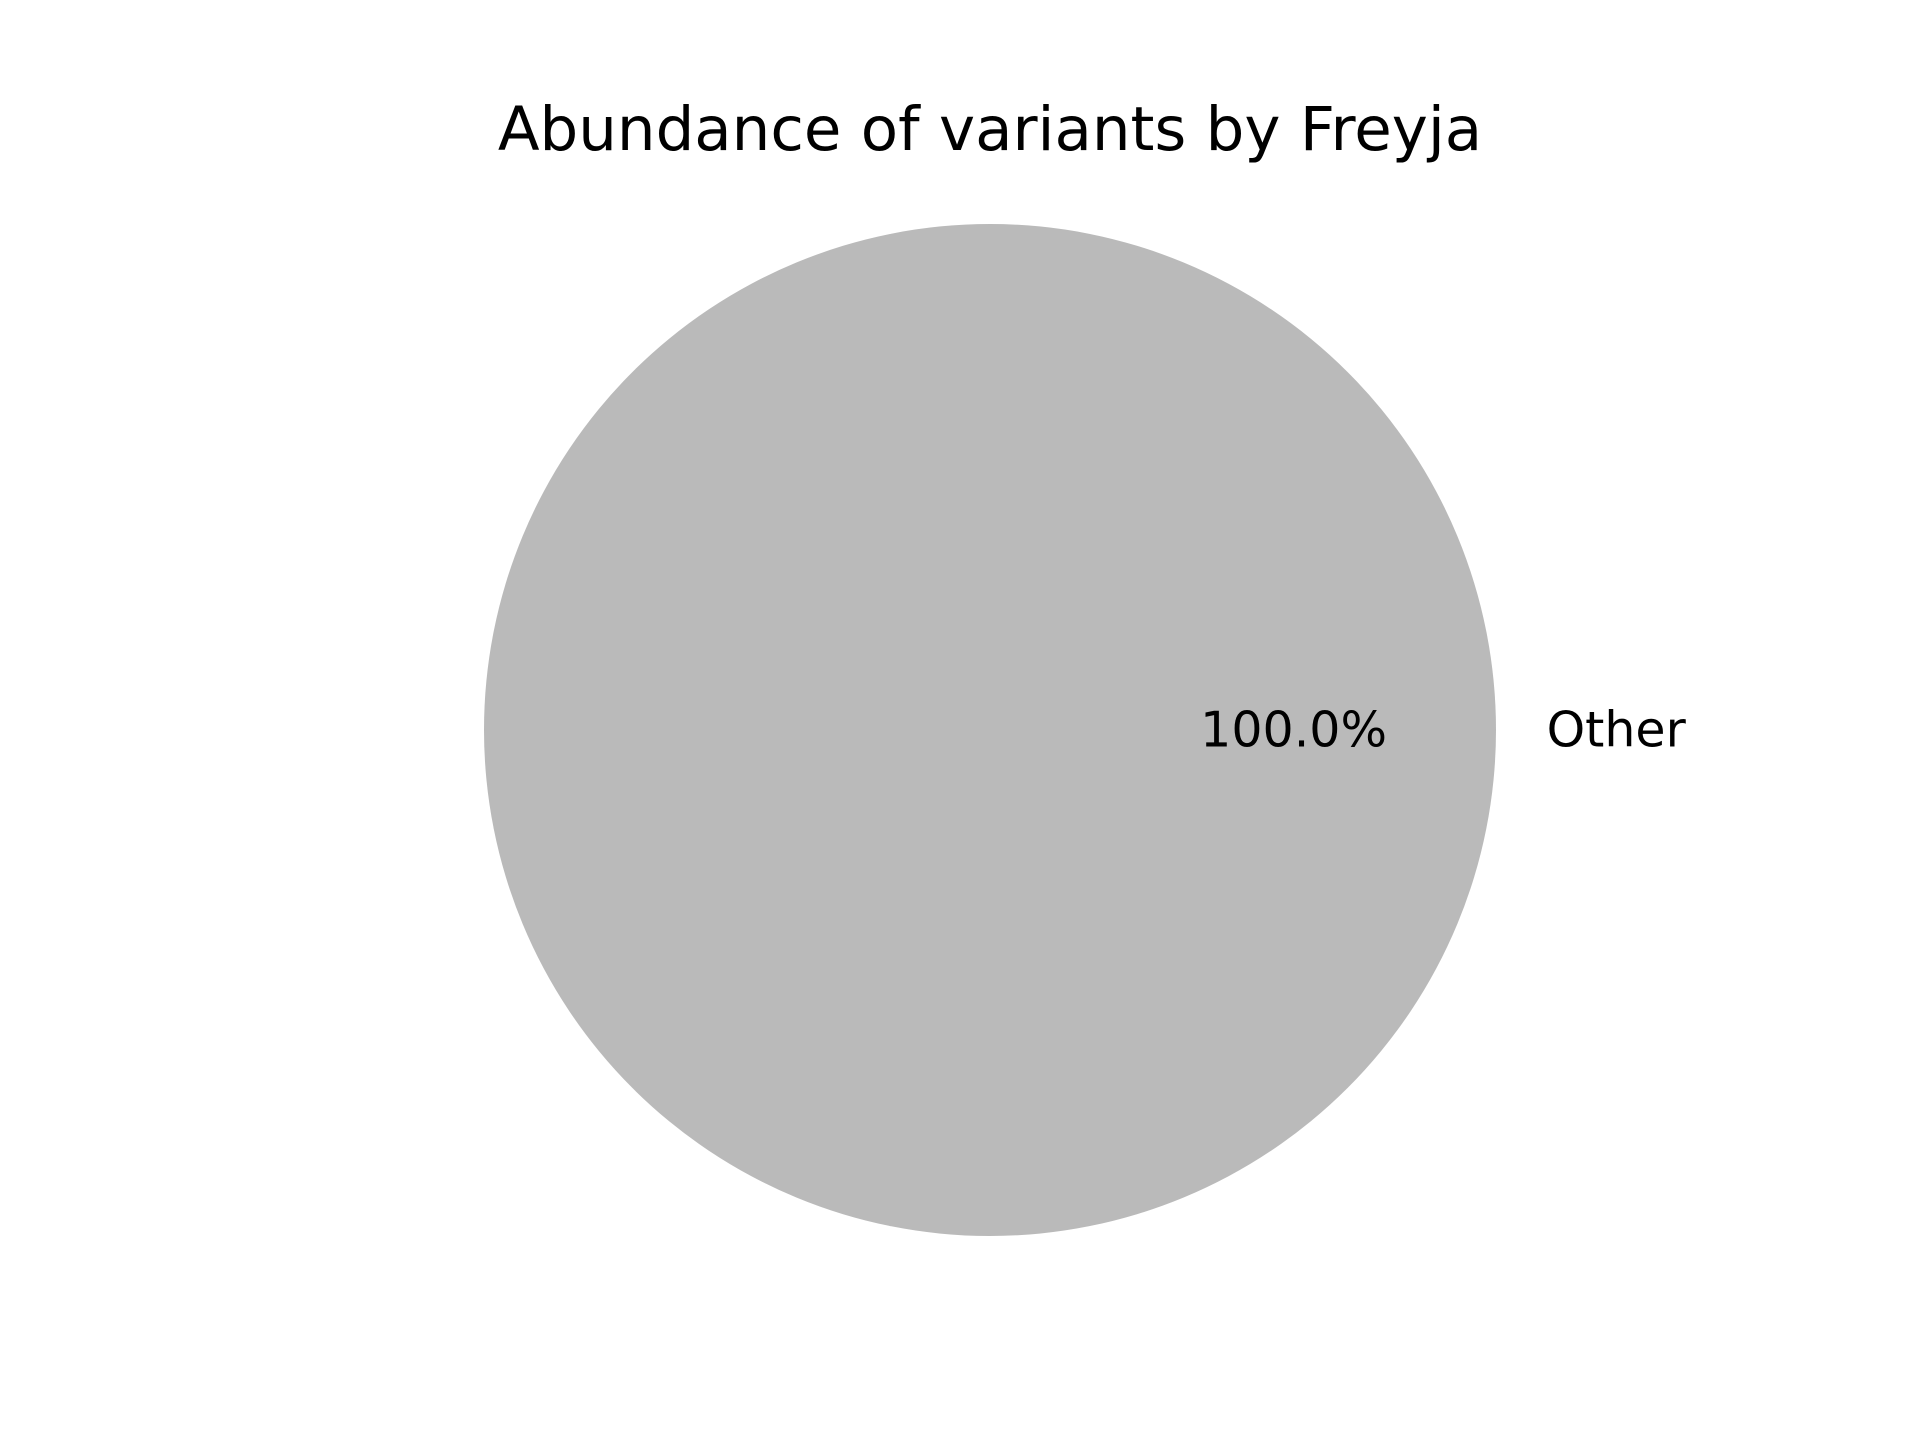 The height and width of the screenshot is (1440, 1920). What do you see at coordinates (1443, 730) in the screenshot?
I see `pie-labels: Other 100.0%` at bounding box center [1443, 730].